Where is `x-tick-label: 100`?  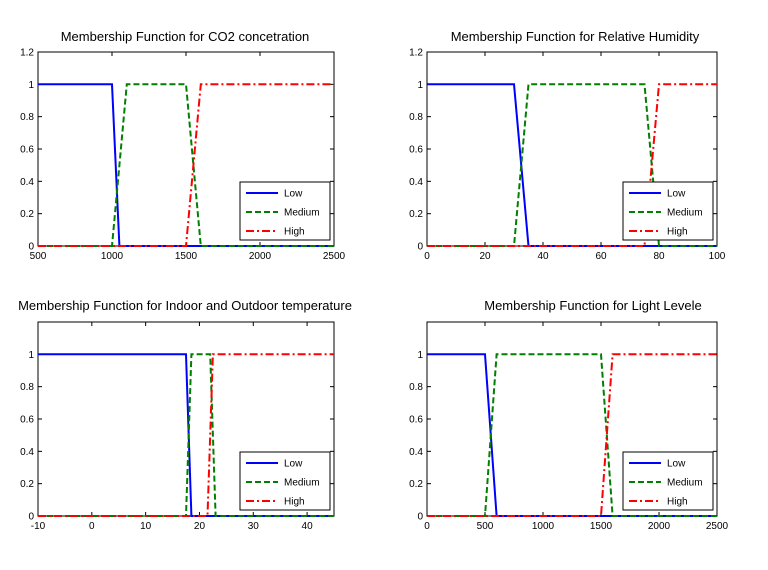
x-tick-label: 100 is located at coordinates (717, 256).